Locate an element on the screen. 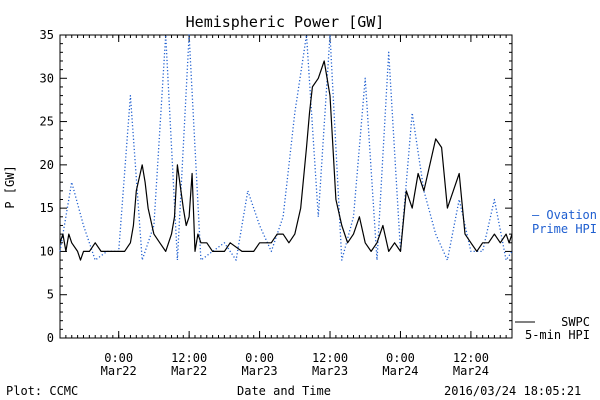 This screenshot has height=400, width=600. legend-swpc-line2: 5-min HPI is located at coordinates (557, 335).